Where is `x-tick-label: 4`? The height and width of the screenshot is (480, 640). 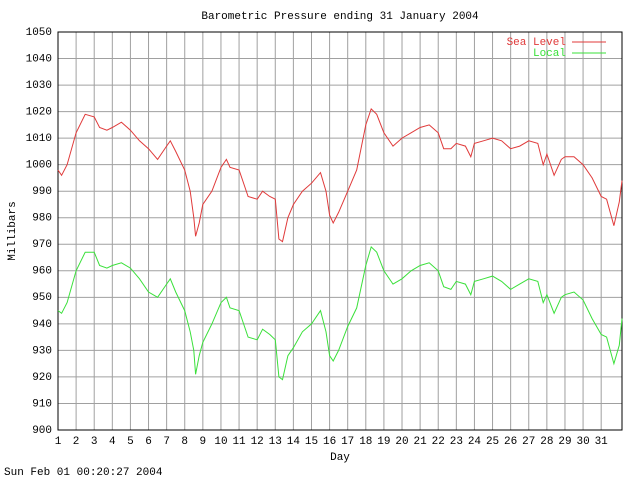
x-tick-label: 4 is located at coordinates (112, 442).